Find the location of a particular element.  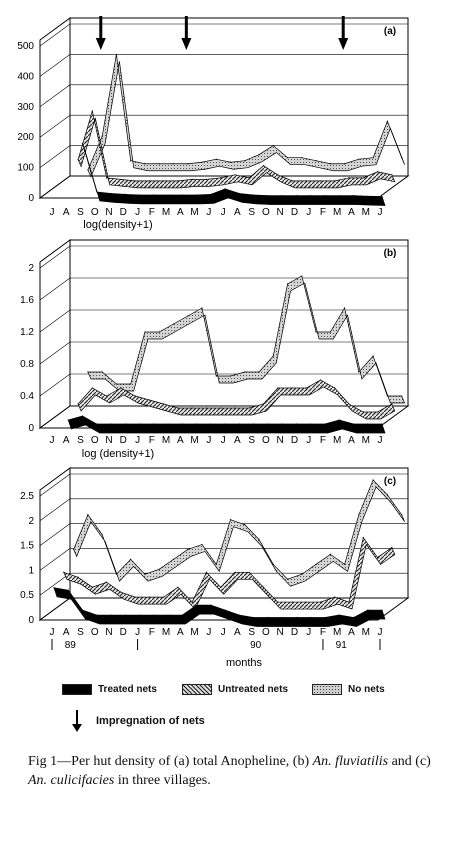

series-ribbon-no-nets is located at coordinates (246, 116).